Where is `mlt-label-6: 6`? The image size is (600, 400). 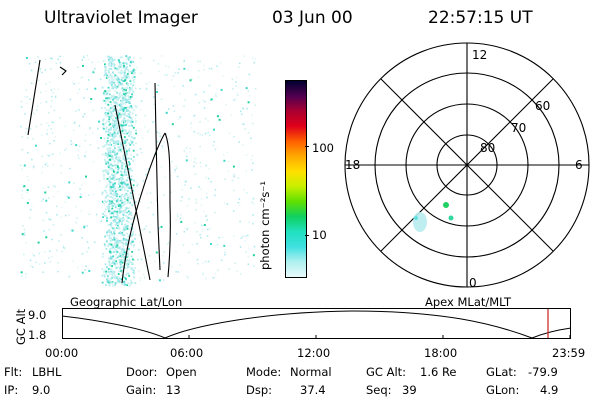 mlt-label-6: 6 is located at coordinates (579, 165).